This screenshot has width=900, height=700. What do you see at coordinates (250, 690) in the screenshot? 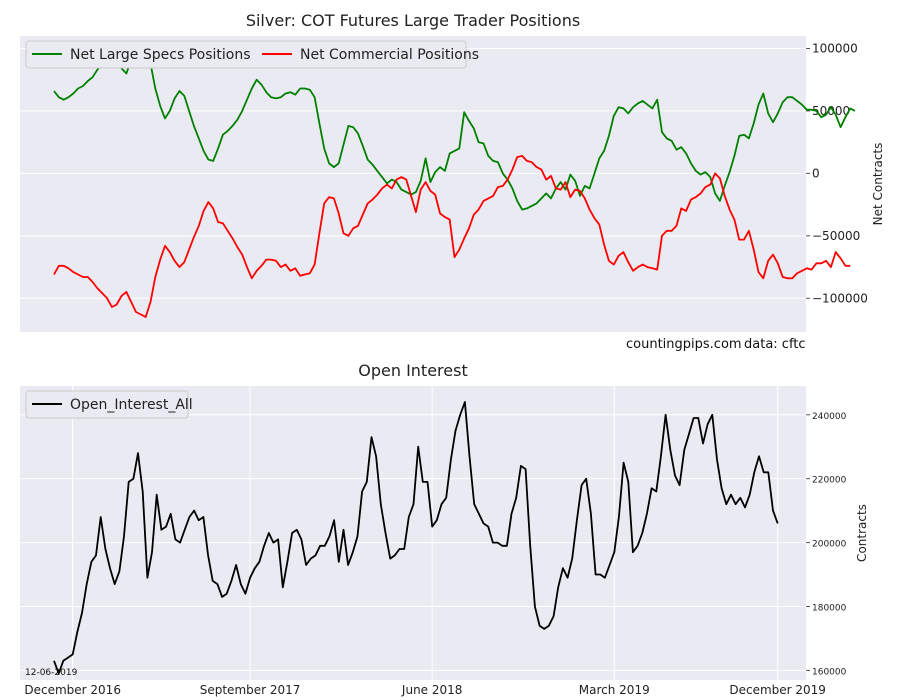
I see `x-tick-label: September 2017` at bounding box center [250, 690].